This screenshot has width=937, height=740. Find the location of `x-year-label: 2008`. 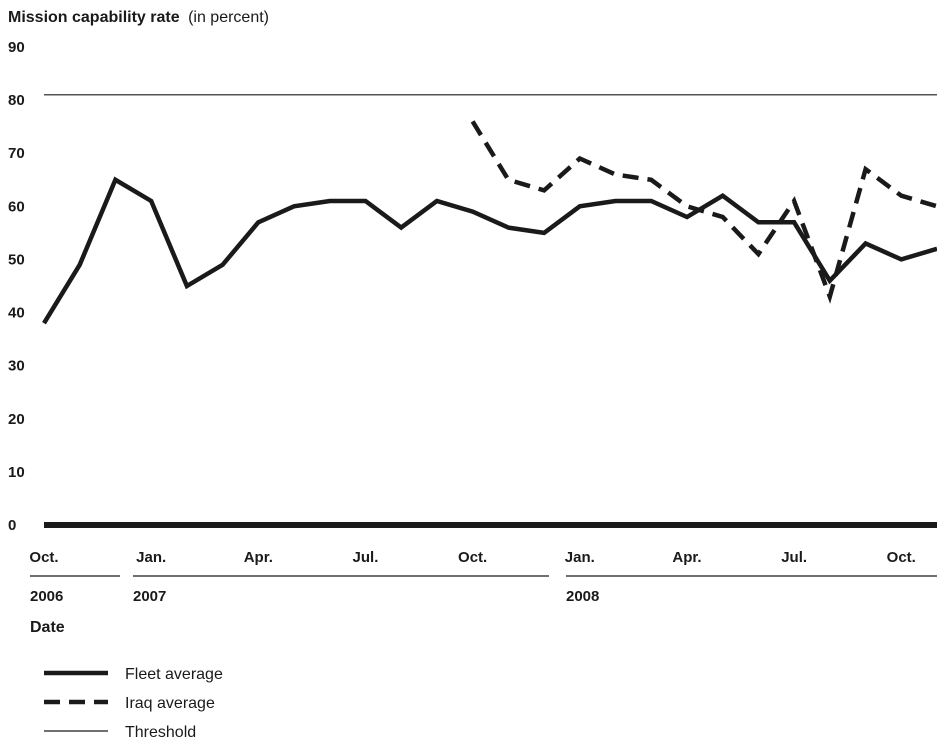

x-year-label: 2008 is located at coordinates (582, 596).